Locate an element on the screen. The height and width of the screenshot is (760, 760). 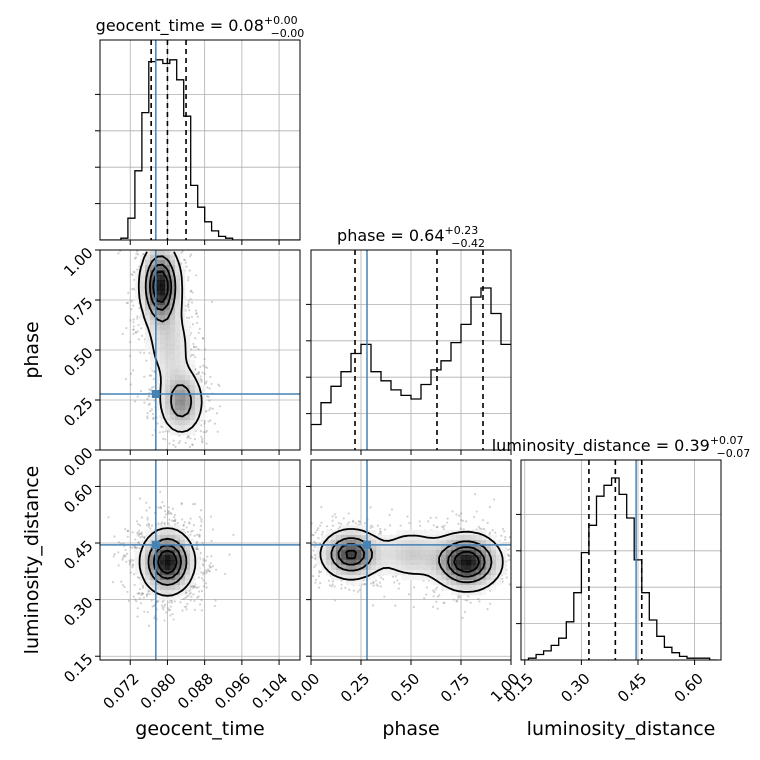
title-lower-error: −0.42 is located at coordinates (468, 243).